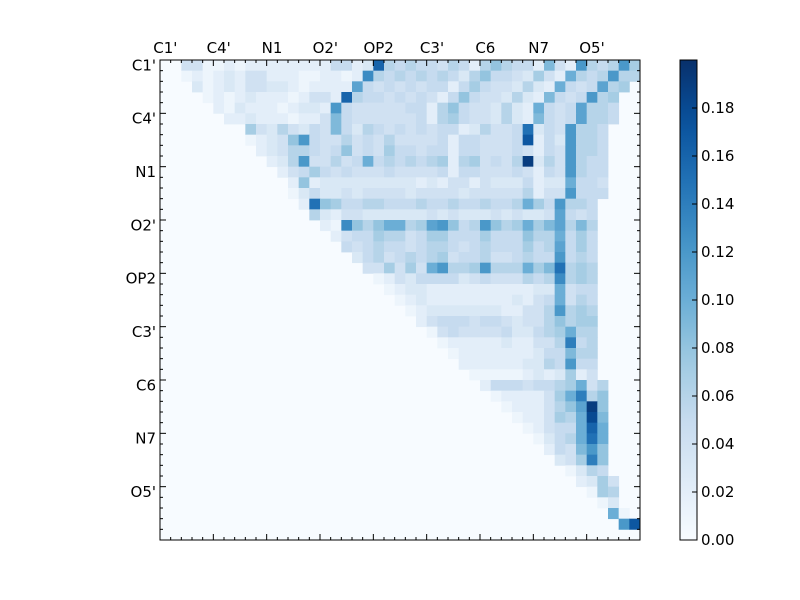 Image resolution: width=800 pixels, height=600 pixels. What do you see at coordinates (717, 252) in the screenshot?
I see `colorbar-tick-label: 0.12` at bounding box center [717, 252].